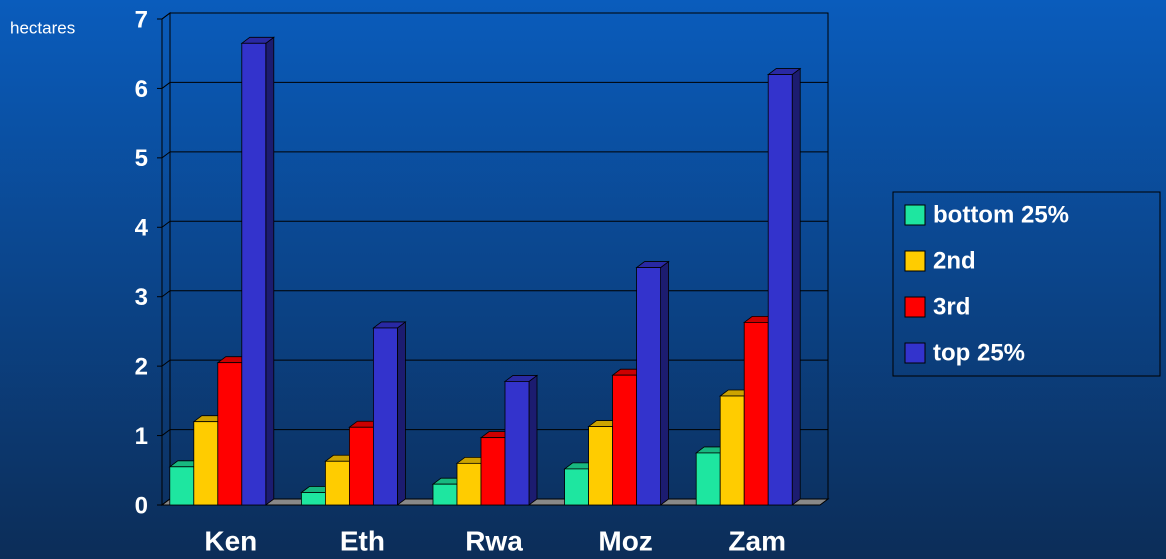 This screenshot has width=1166, height=559. I want to click on legend-label: 2nd, so click(954, 260).